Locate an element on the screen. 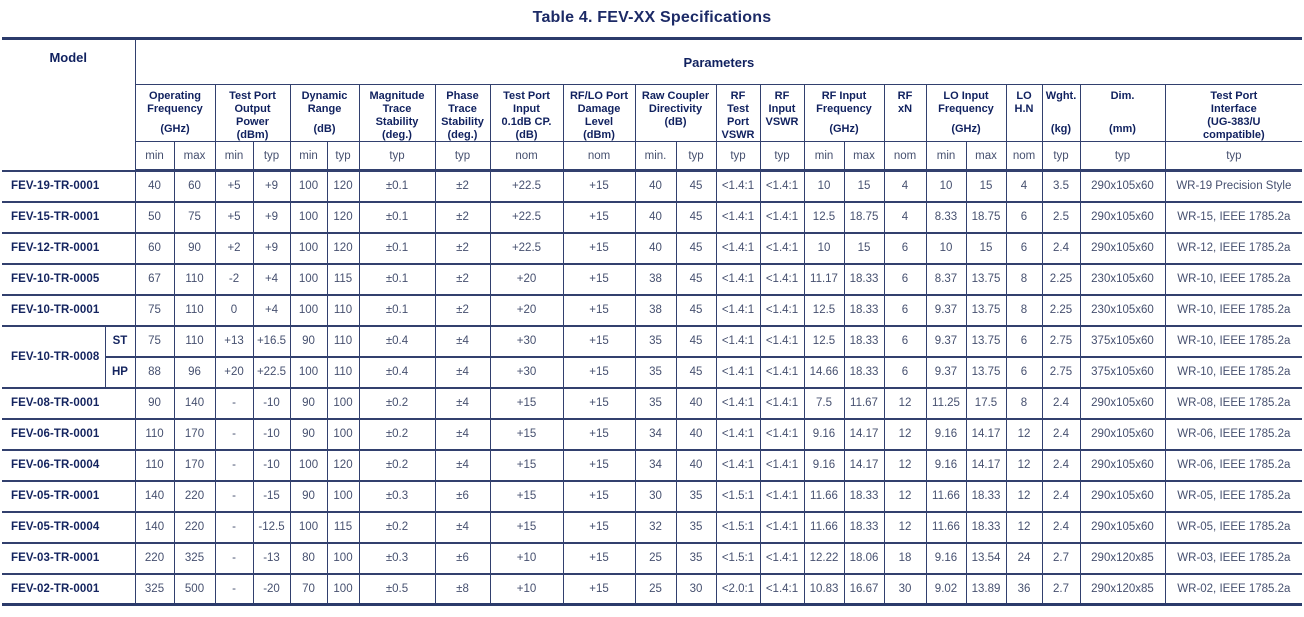 Image resolution: width=1304 pixels, height=617 pixels. spec-value-cell: 6 is located at coordinates (1024, 217).